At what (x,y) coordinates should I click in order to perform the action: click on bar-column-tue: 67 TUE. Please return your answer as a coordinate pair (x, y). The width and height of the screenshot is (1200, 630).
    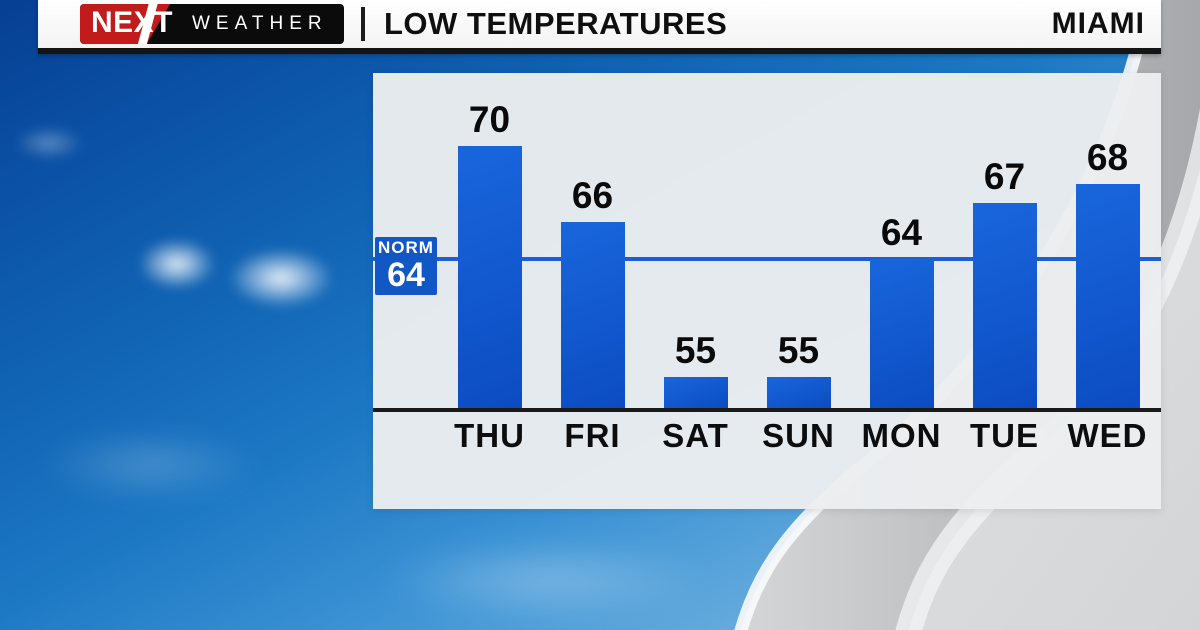
    Looking at the image, I should click on (1004, 291).